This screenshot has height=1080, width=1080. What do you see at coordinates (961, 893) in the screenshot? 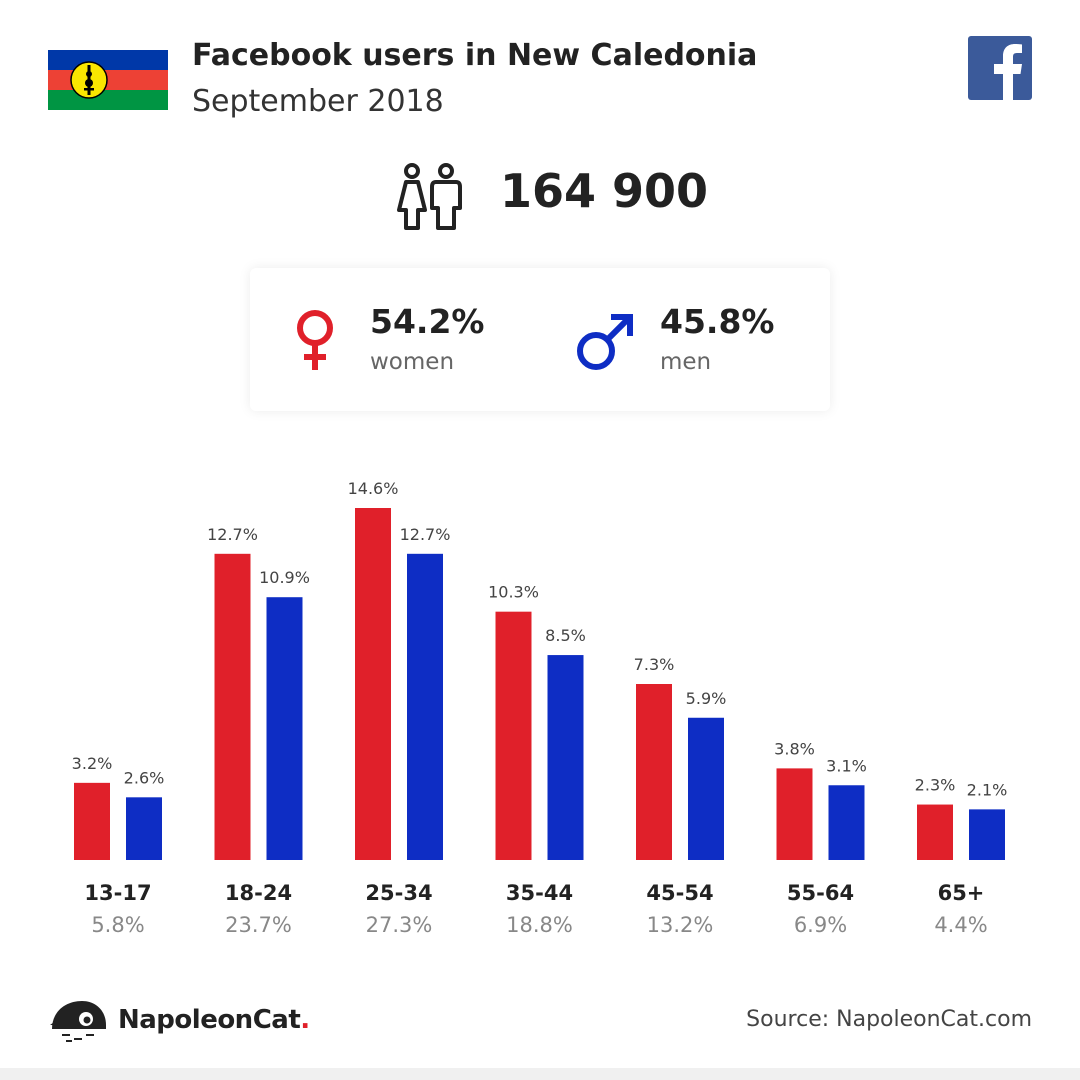
I see `category-label: 65+` at bounding box center [961, 893].